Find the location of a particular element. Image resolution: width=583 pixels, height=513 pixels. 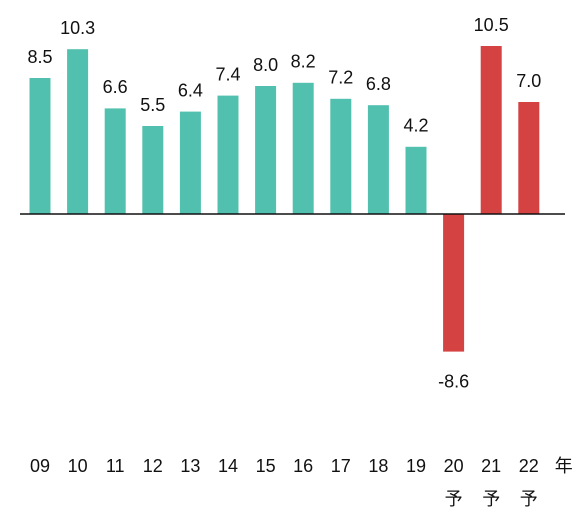

value-label: 10.5 is located at coordinates (491, 25).